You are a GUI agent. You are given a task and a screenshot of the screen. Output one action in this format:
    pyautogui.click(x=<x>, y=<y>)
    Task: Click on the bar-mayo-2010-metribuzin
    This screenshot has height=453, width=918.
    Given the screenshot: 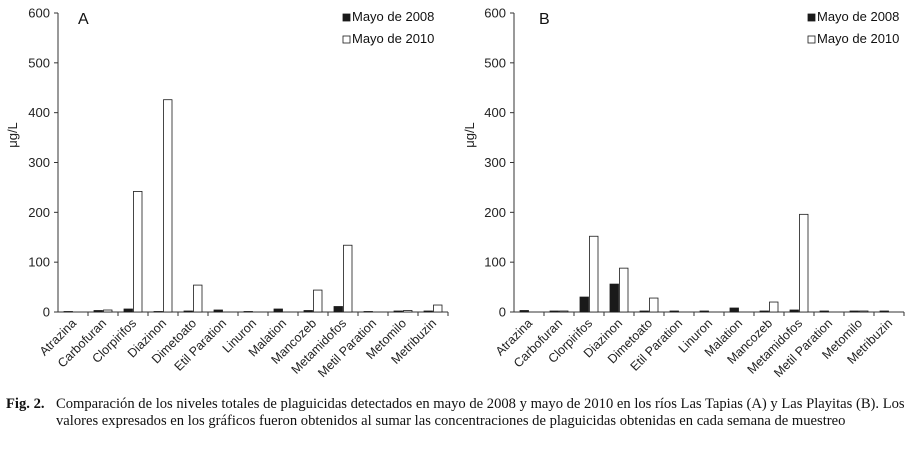 What is the action you would take?
    pyautogui.click(x=438, y=308)
    